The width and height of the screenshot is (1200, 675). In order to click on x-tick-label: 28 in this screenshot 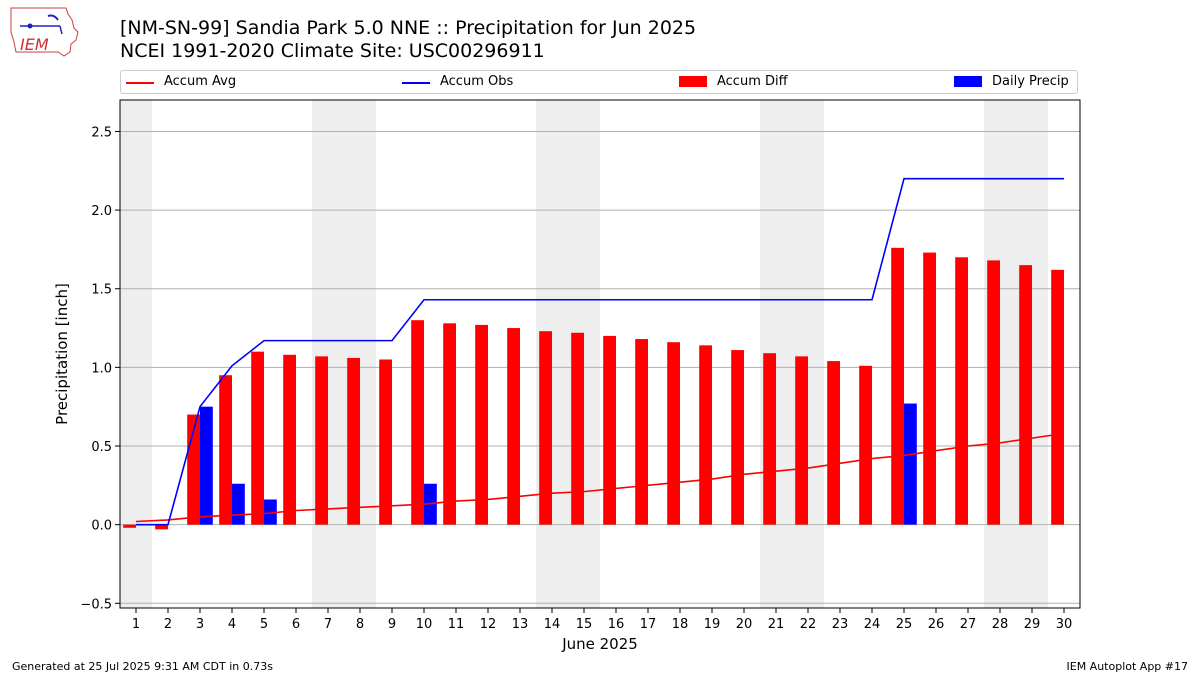, I will do `click(1000, 624)`.